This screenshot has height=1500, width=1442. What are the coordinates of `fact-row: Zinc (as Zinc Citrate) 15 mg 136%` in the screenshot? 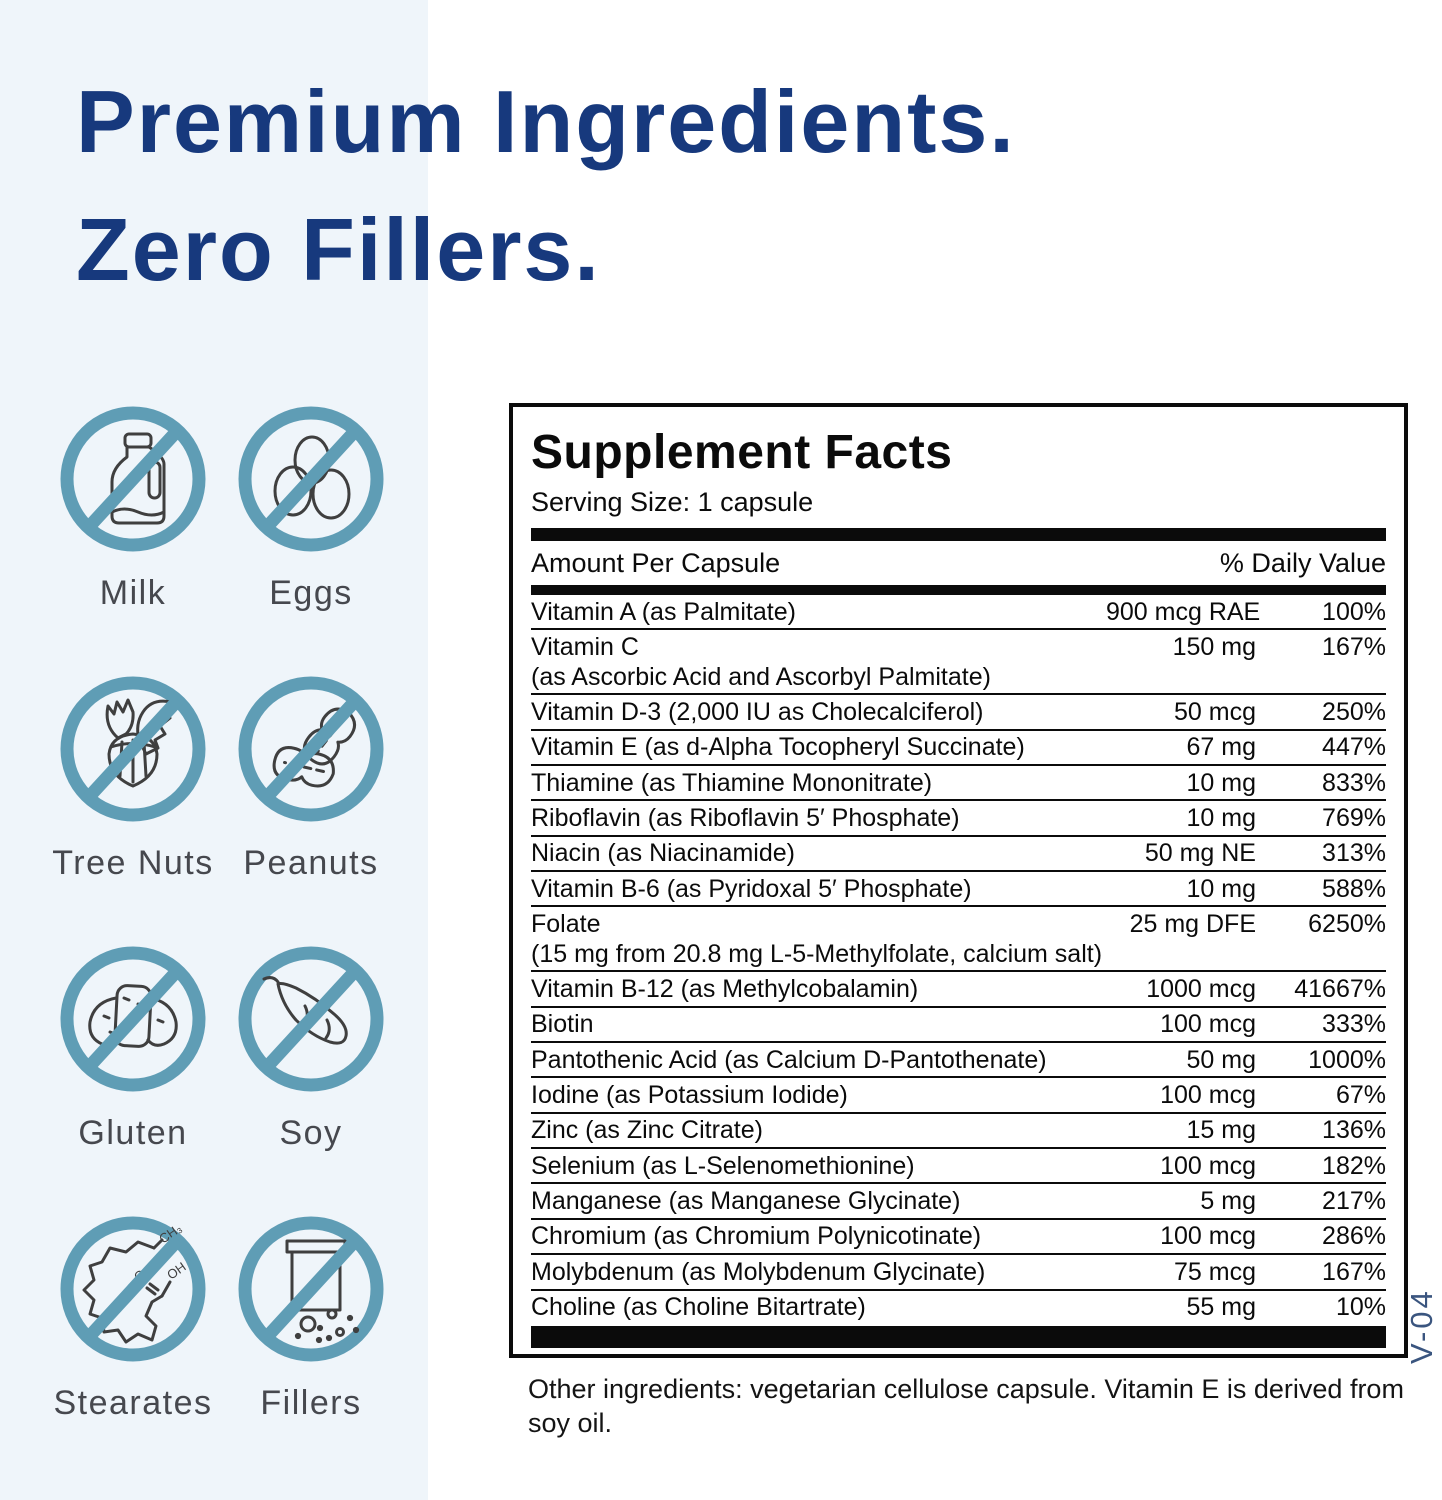 It's located at (958, 1132).